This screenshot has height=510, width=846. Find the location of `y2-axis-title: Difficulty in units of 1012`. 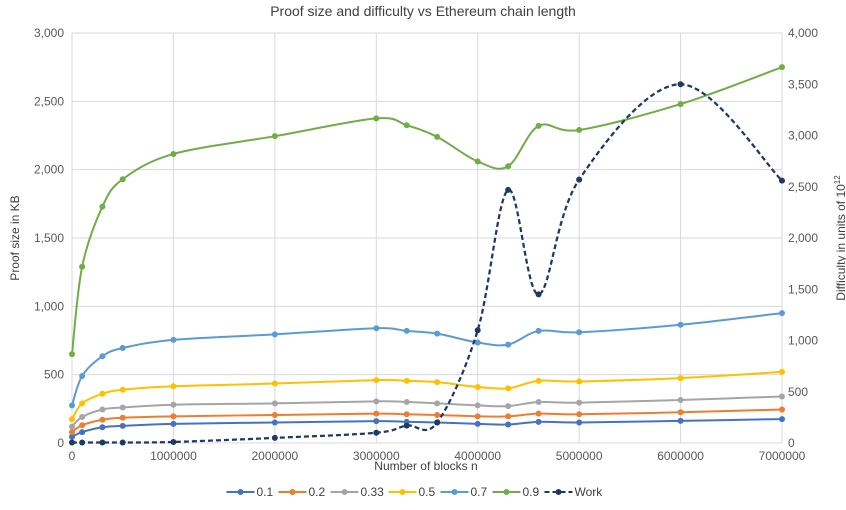

y2-axis-title: Difficulty in units of 1012 is located at coordinates (839, 238).